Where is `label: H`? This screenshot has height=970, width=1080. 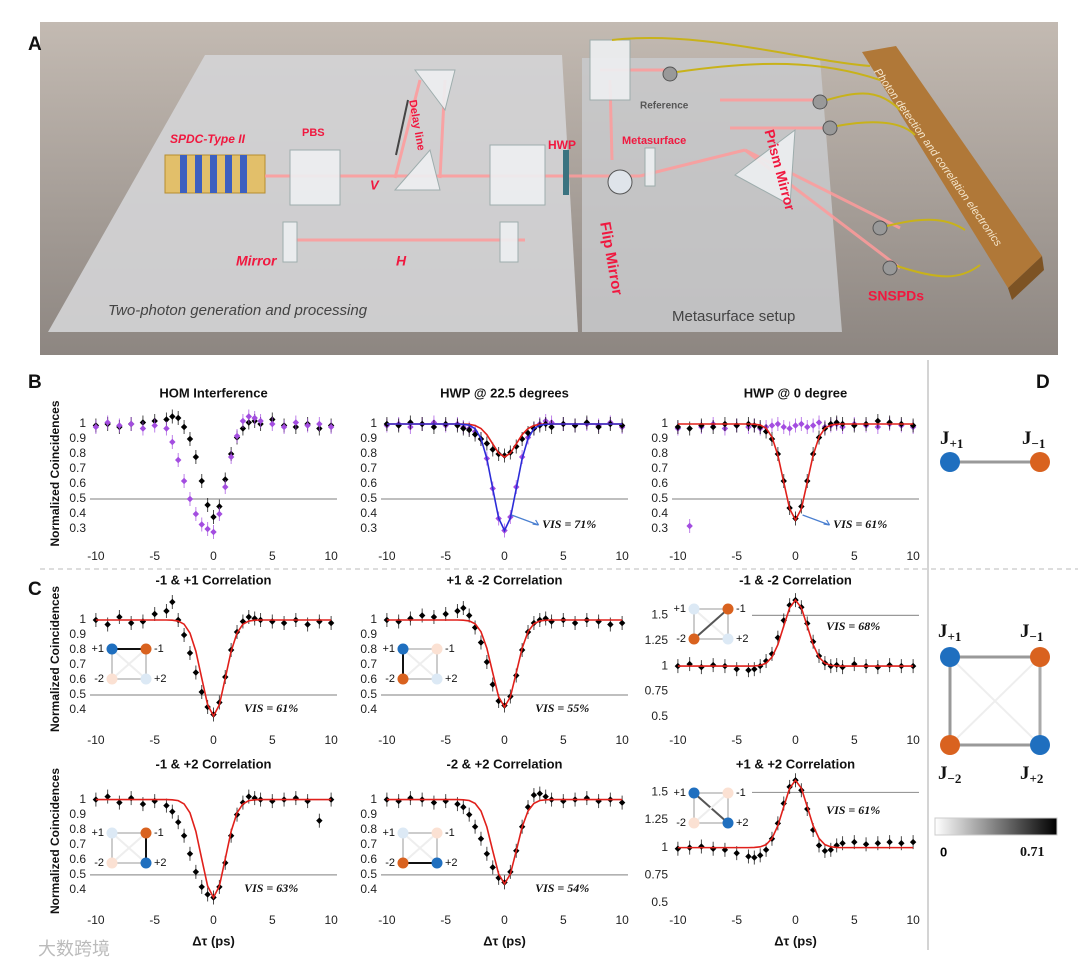
label: H is located at coordinates (401, 261).